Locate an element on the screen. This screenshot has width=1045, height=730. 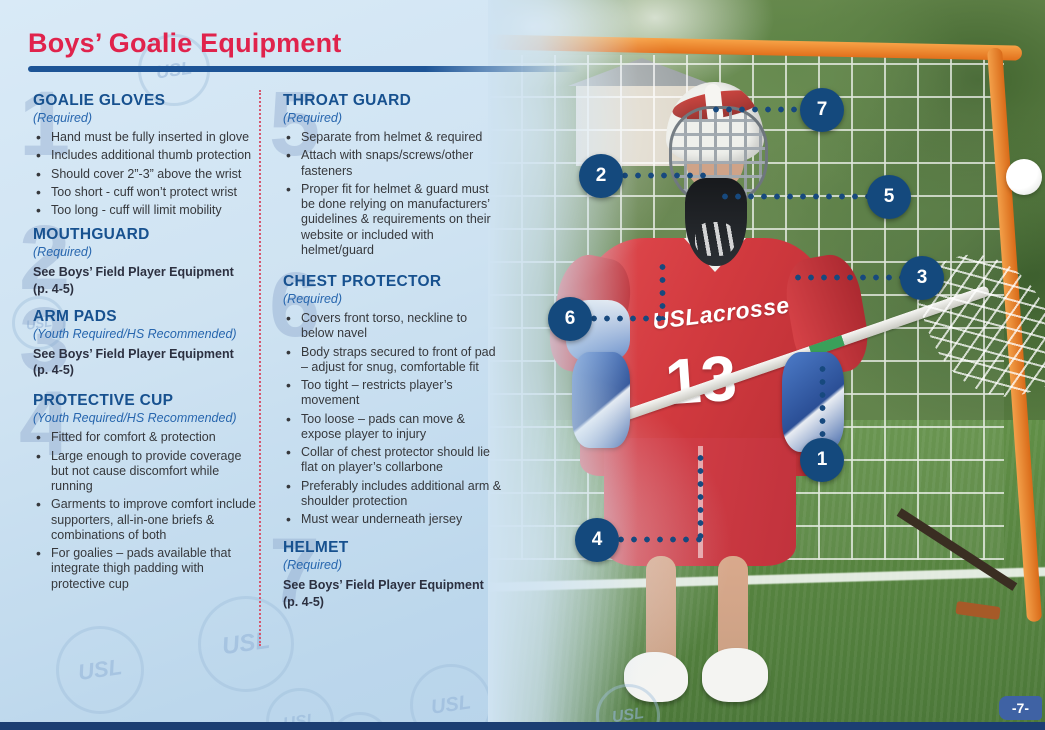
bullet-item: Includes additional thumb protection is located at coordinates (145, 155).